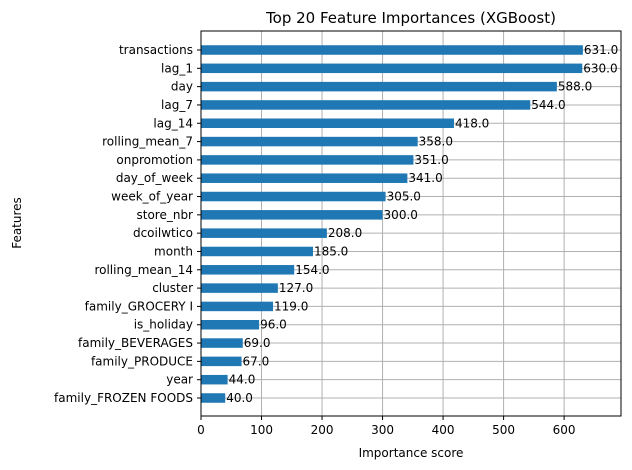  Describe the element at coordinates (17, 223) in the screenshot. I see `y-axis-label: Features` at that location.